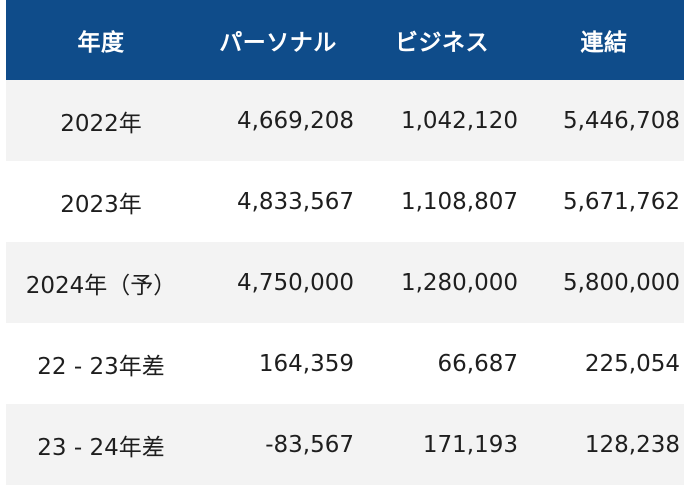 This screenshot has height=497, width=690. What do you see at coordinates (101, 447) in the screenshot?
I see `row-label: 23 - 24年差` at bounding box center [101, 447].